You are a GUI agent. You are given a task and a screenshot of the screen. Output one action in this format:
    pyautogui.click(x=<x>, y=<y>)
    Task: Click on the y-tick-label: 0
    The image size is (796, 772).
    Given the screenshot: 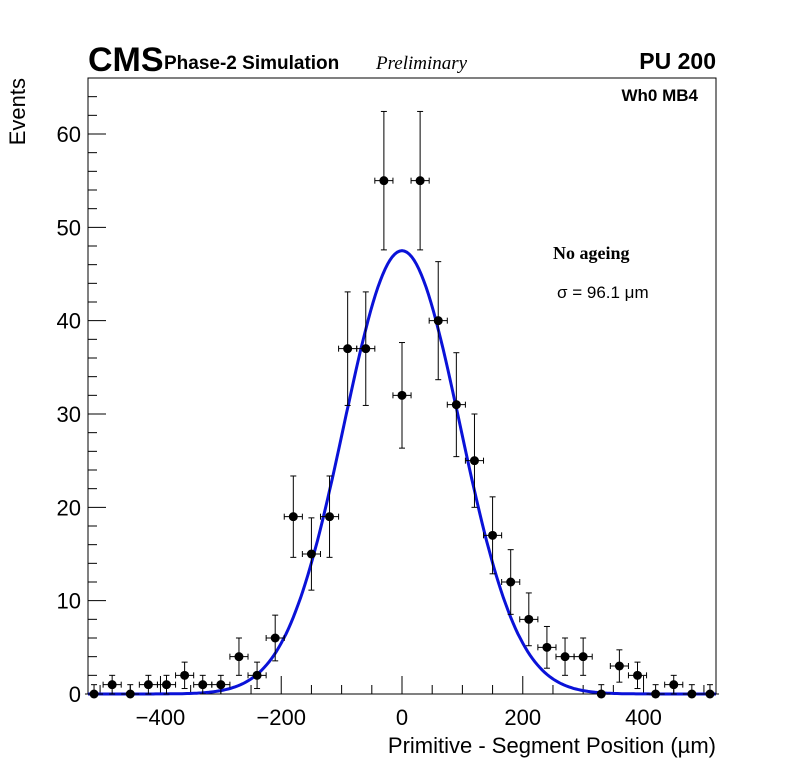 What is the action you would take?
    pyautogui.click(x=75, y=694)
    